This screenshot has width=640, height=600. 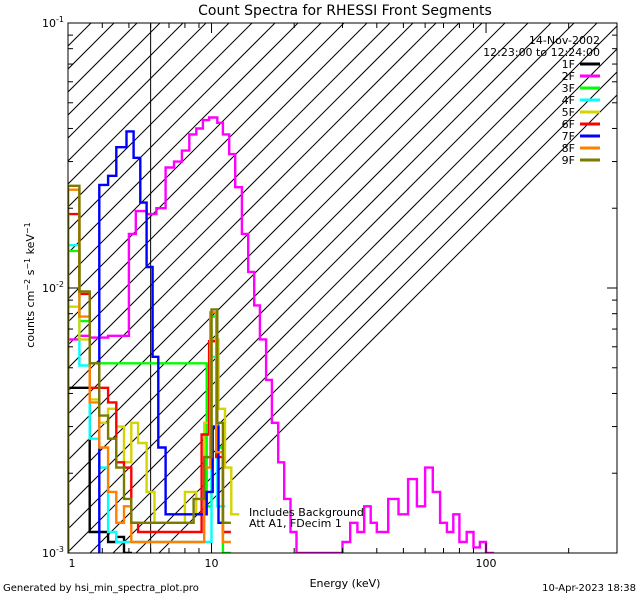 I want to click on y-tick-label: 10⁻², so click(x=53, y=287).